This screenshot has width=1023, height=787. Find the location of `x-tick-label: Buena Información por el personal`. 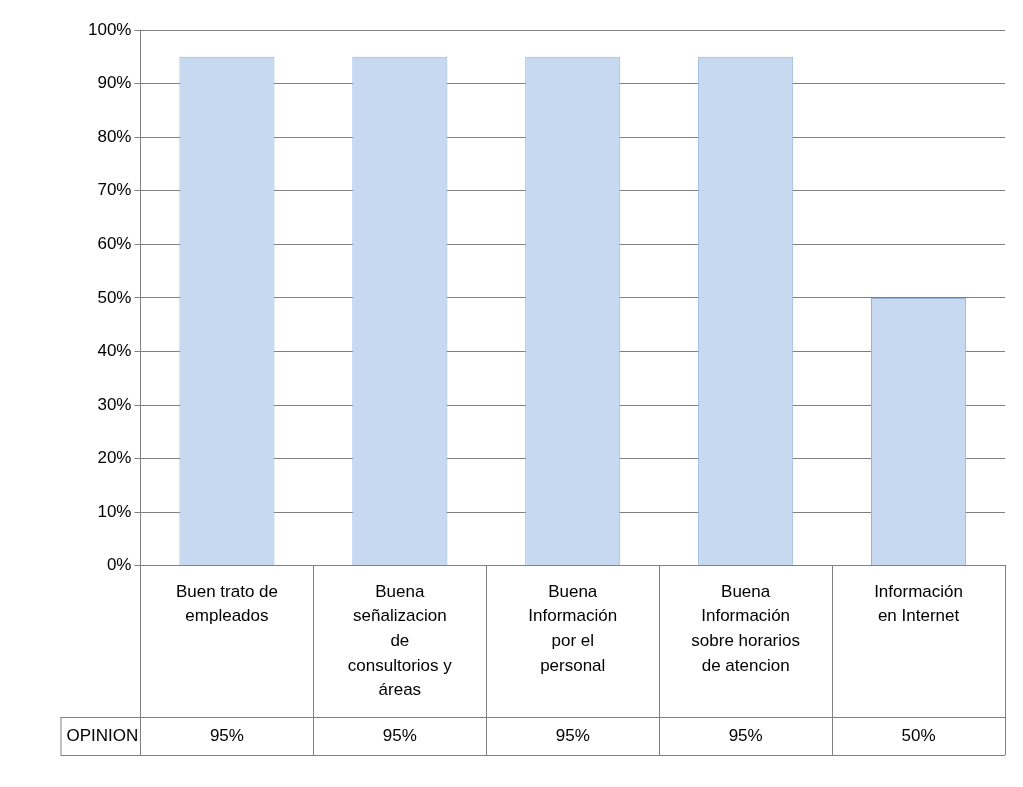

x-tick-label: Buena Información por el personal is located at coordinates (573, 628).